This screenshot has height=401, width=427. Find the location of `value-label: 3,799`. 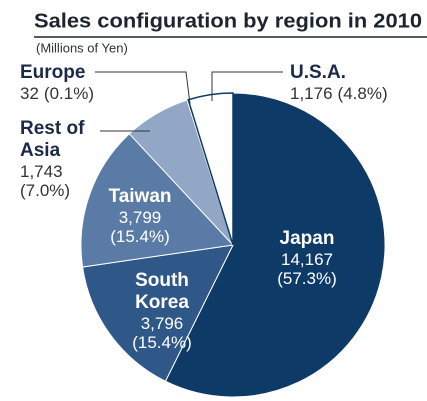

value-label: 3,799 is located at coordinates (140, 217).